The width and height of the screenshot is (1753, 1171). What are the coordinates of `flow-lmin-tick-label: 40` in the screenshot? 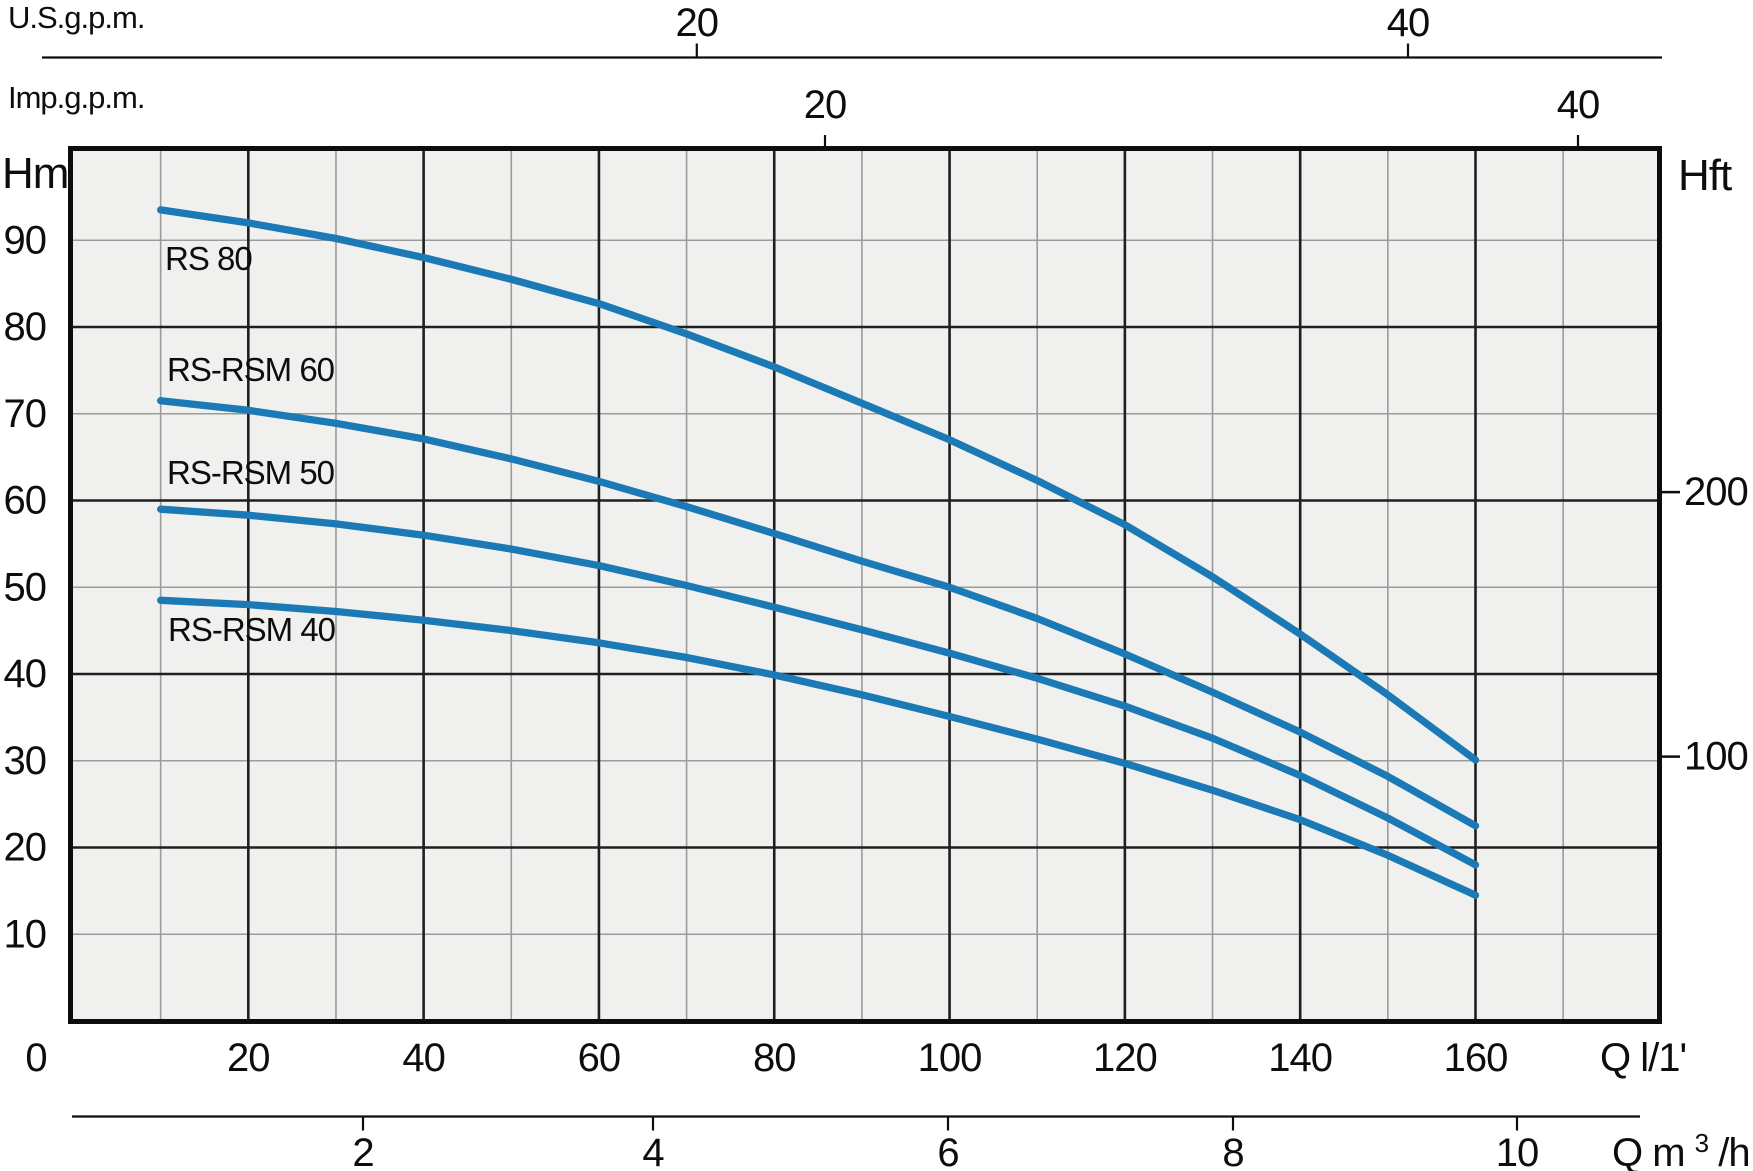 It's located at (423, 1058).